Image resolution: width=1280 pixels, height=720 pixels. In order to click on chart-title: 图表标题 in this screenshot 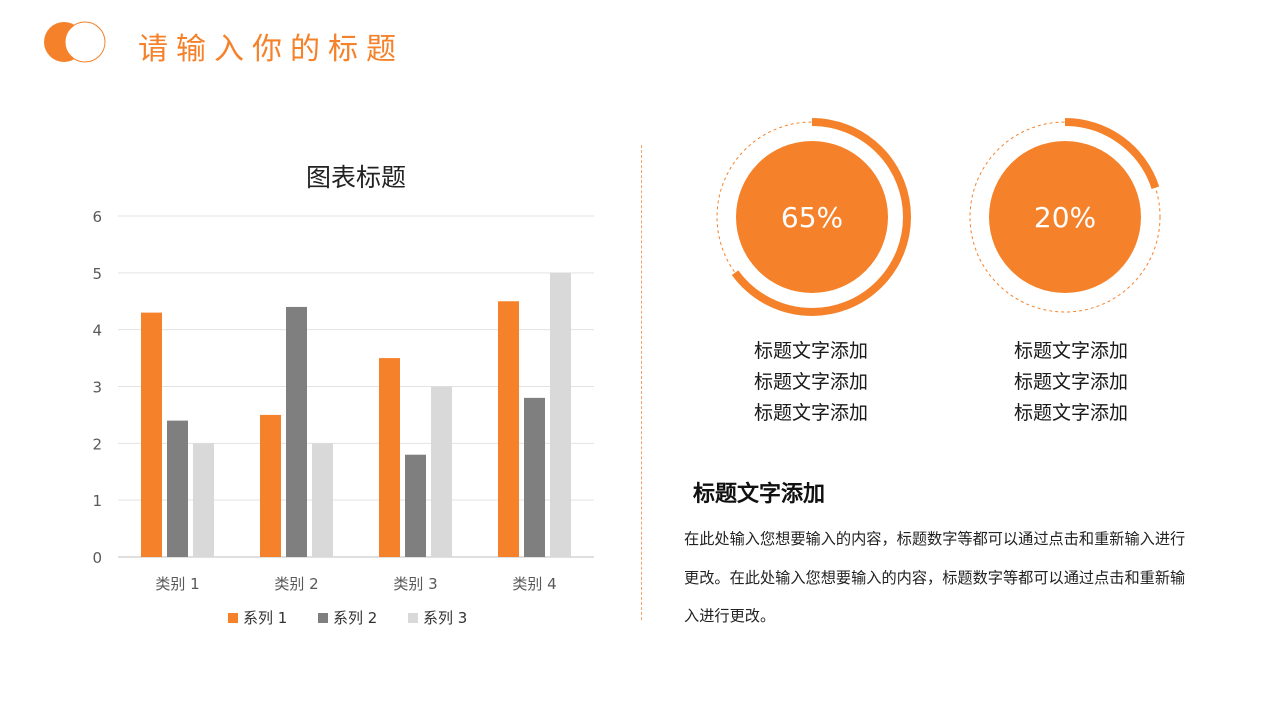, I will do `click(356, 177)`.